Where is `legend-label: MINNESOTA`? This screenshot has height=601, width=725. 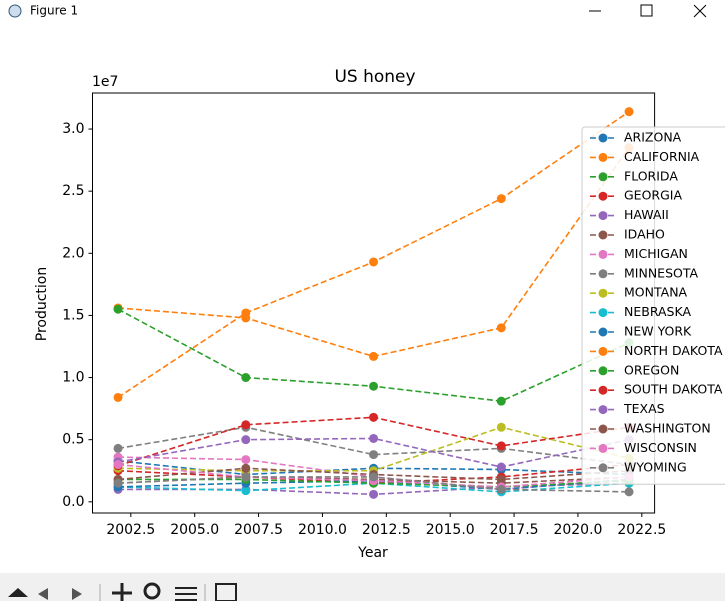 legend-label: MINNESOTA is located at coordinates (661, 272).